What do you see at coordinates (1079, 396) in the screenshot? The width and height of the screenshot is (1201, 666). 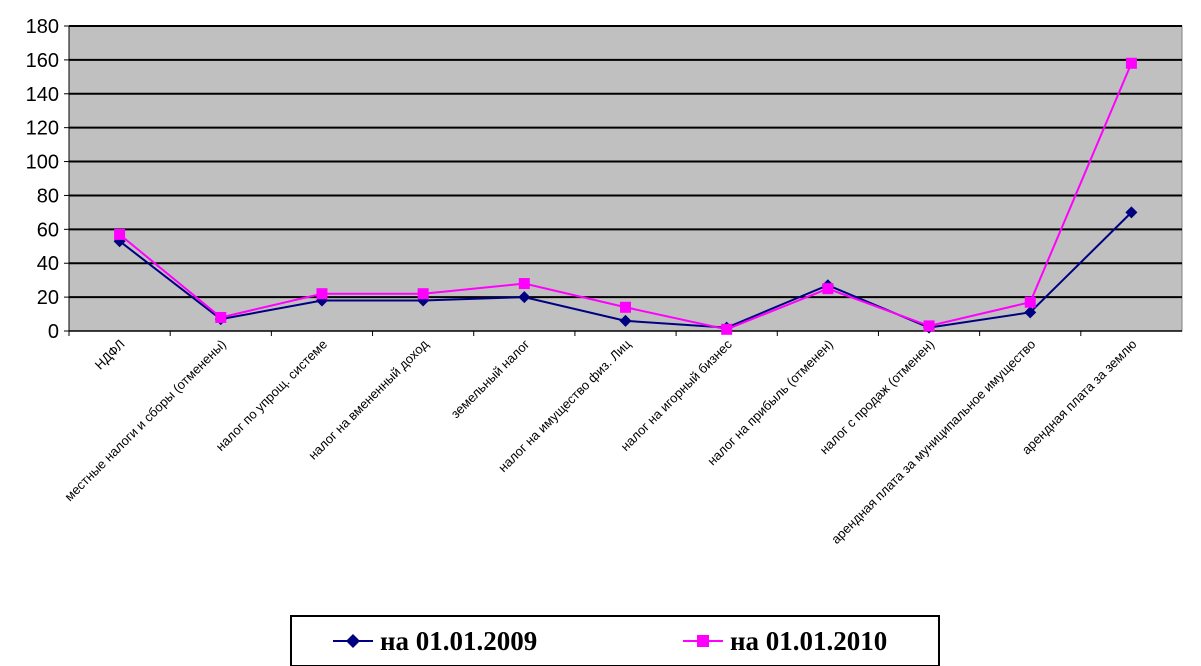 I see `x-tick-label: арендная плата за землю` at bounding box center [1079, 396].